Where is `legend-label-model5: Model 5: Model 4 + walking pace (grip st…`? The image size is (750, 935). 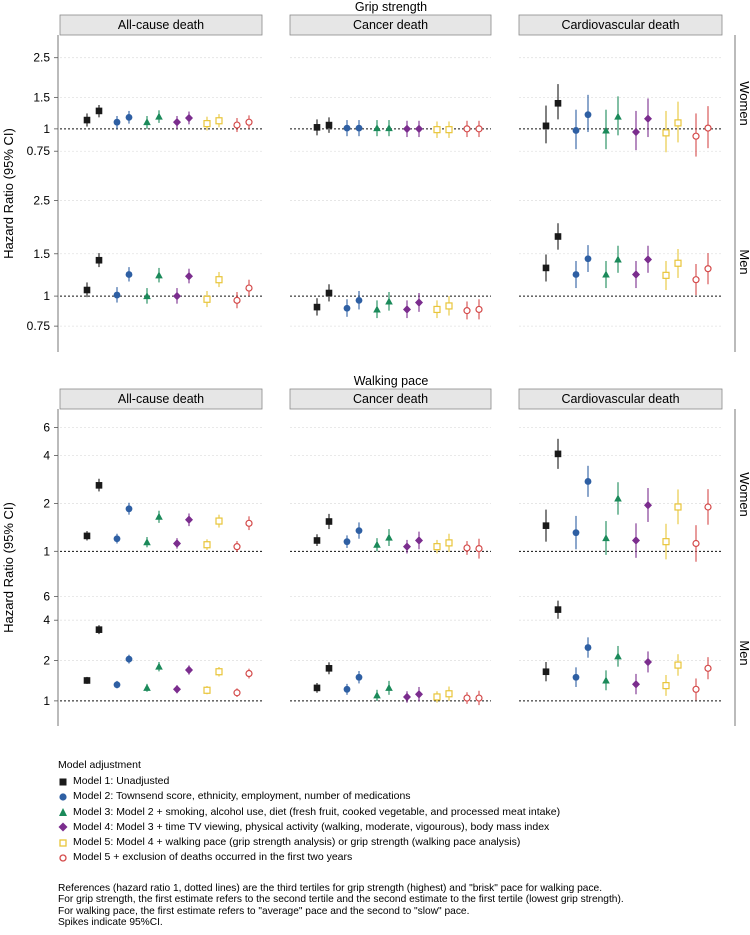 legend-label-model5: Model 5: Model 4 + walking pace (grip st… is located at coordinates (297, 842).